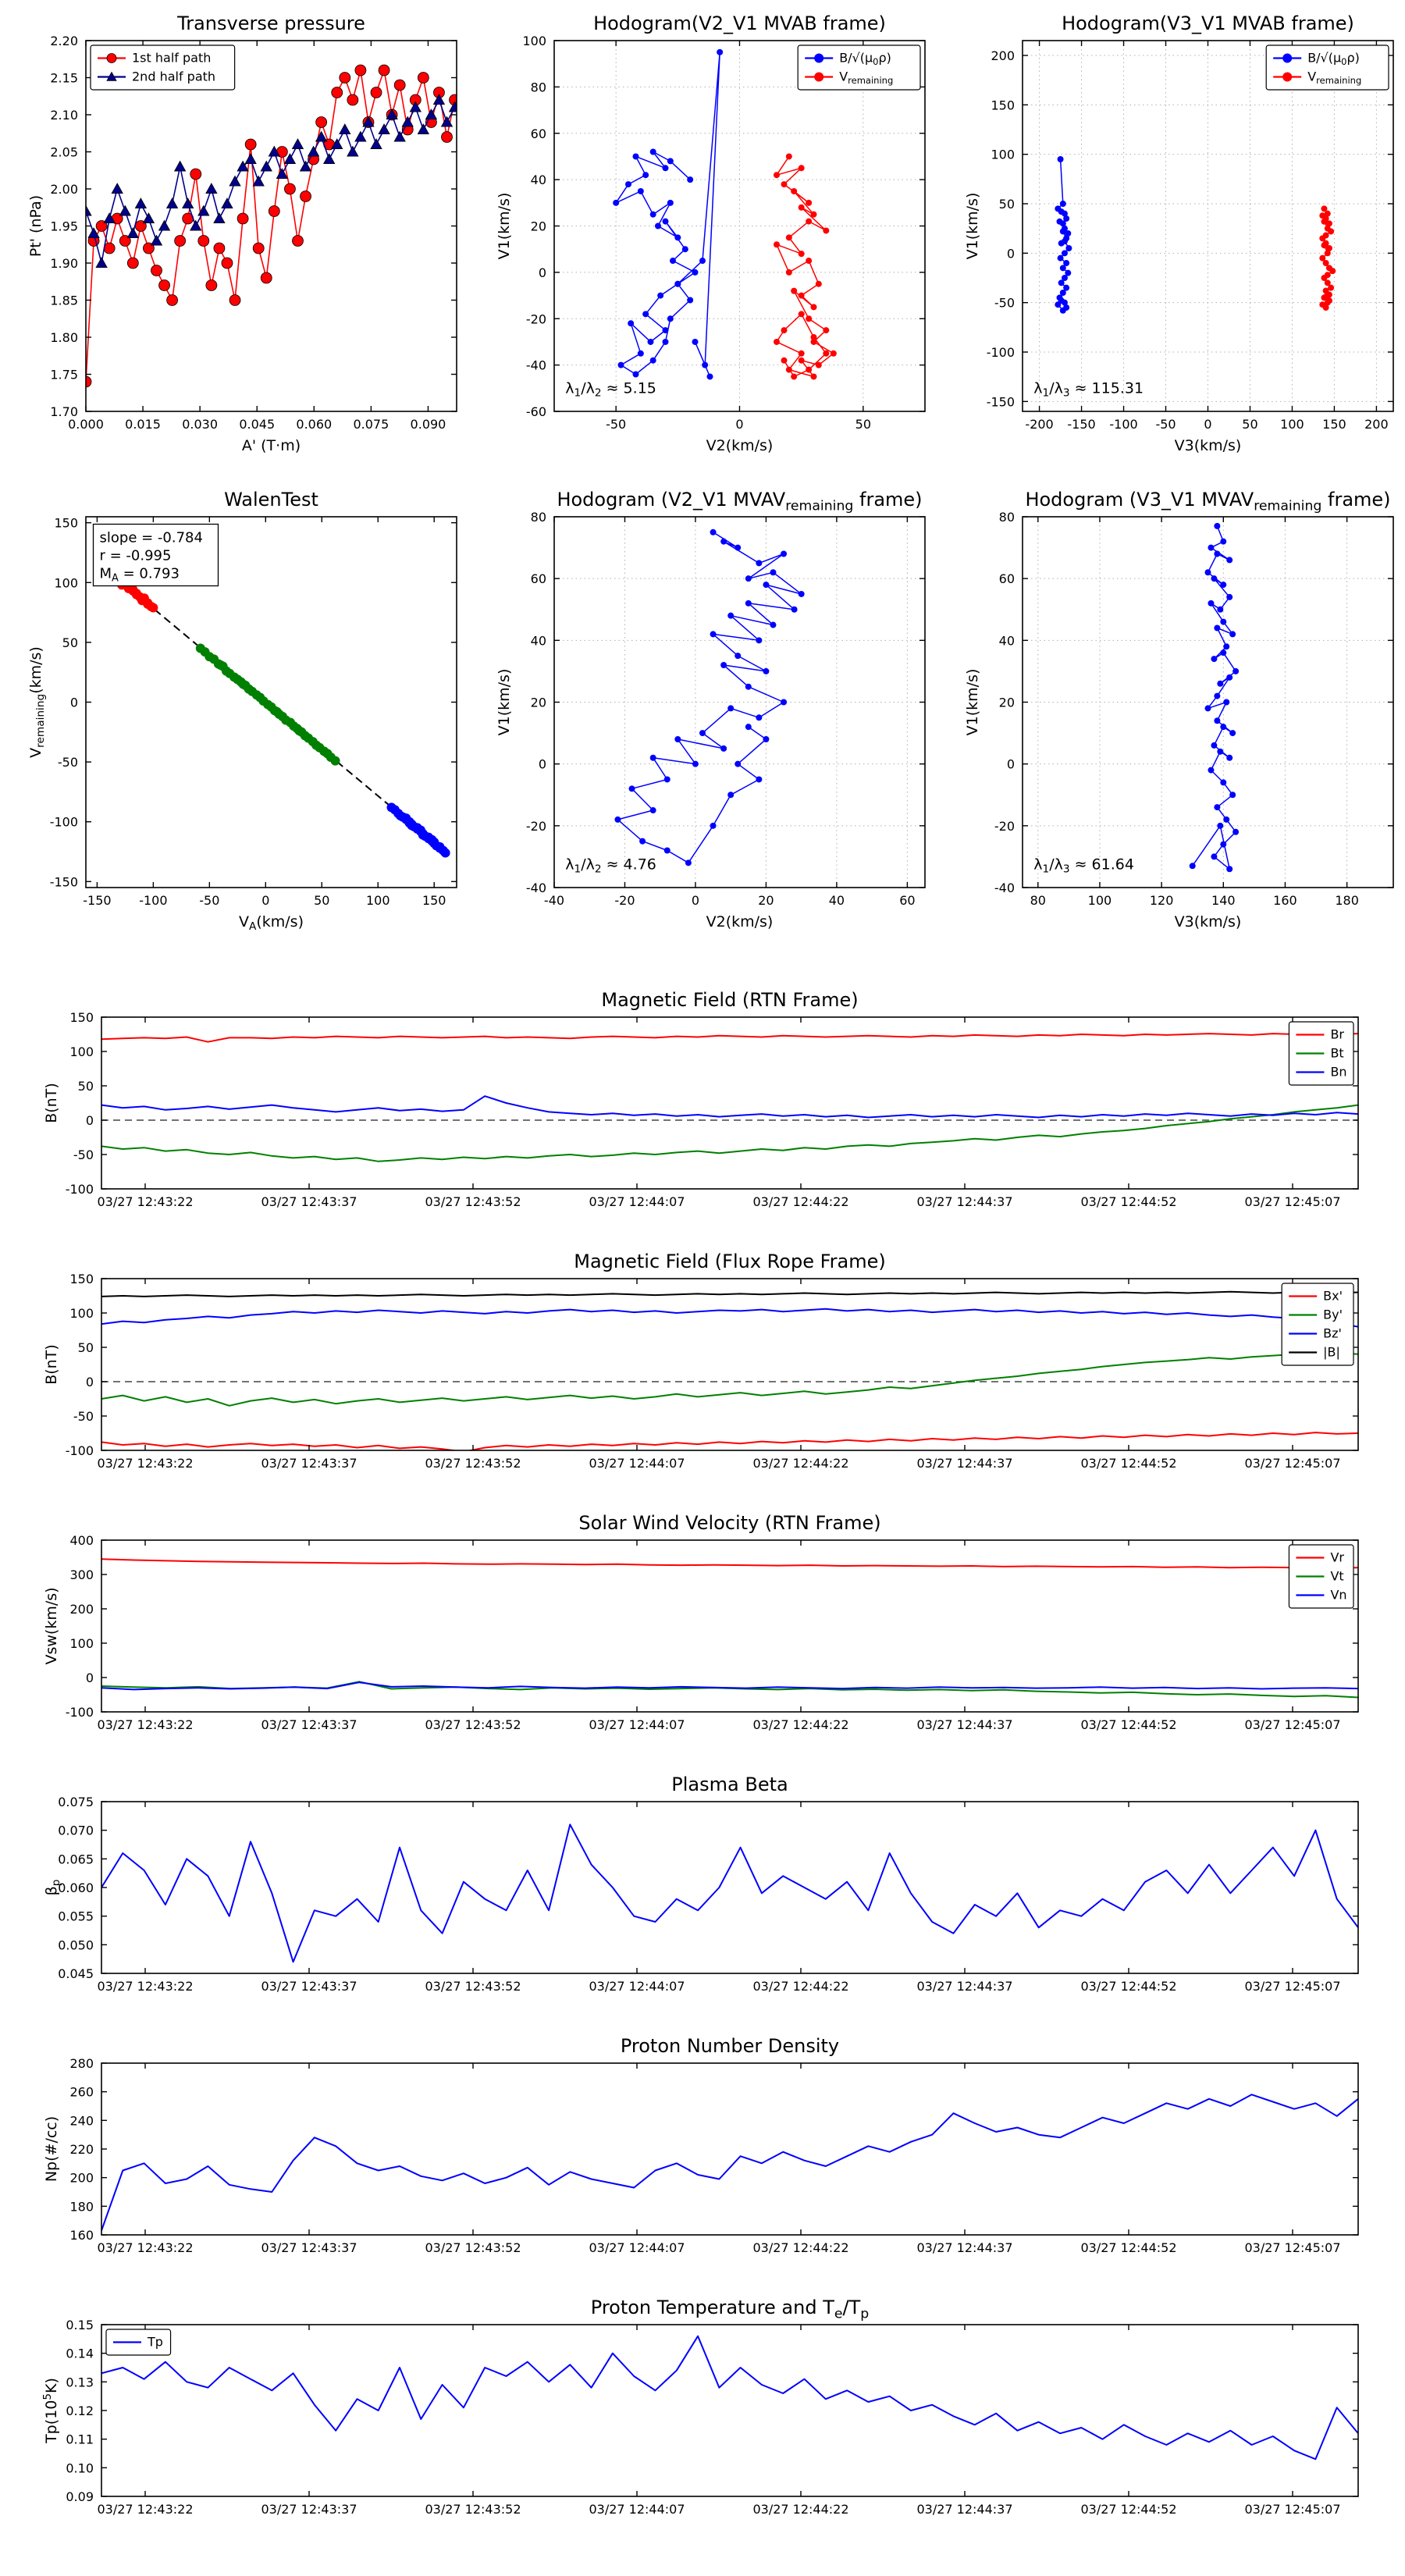 The height and width of the screenshot is (2576, 1405). Describe the element at coordinates (1337, 1576) in the screenshot. I see `svg-text: Vt` at that location.